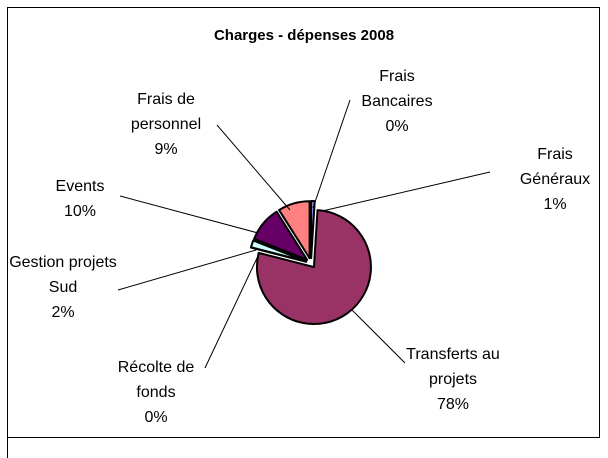 The width and height of the screenshot is (608, 458). I want to click on slice-label: Gestion projets Sud 2%, so click(63, 287).